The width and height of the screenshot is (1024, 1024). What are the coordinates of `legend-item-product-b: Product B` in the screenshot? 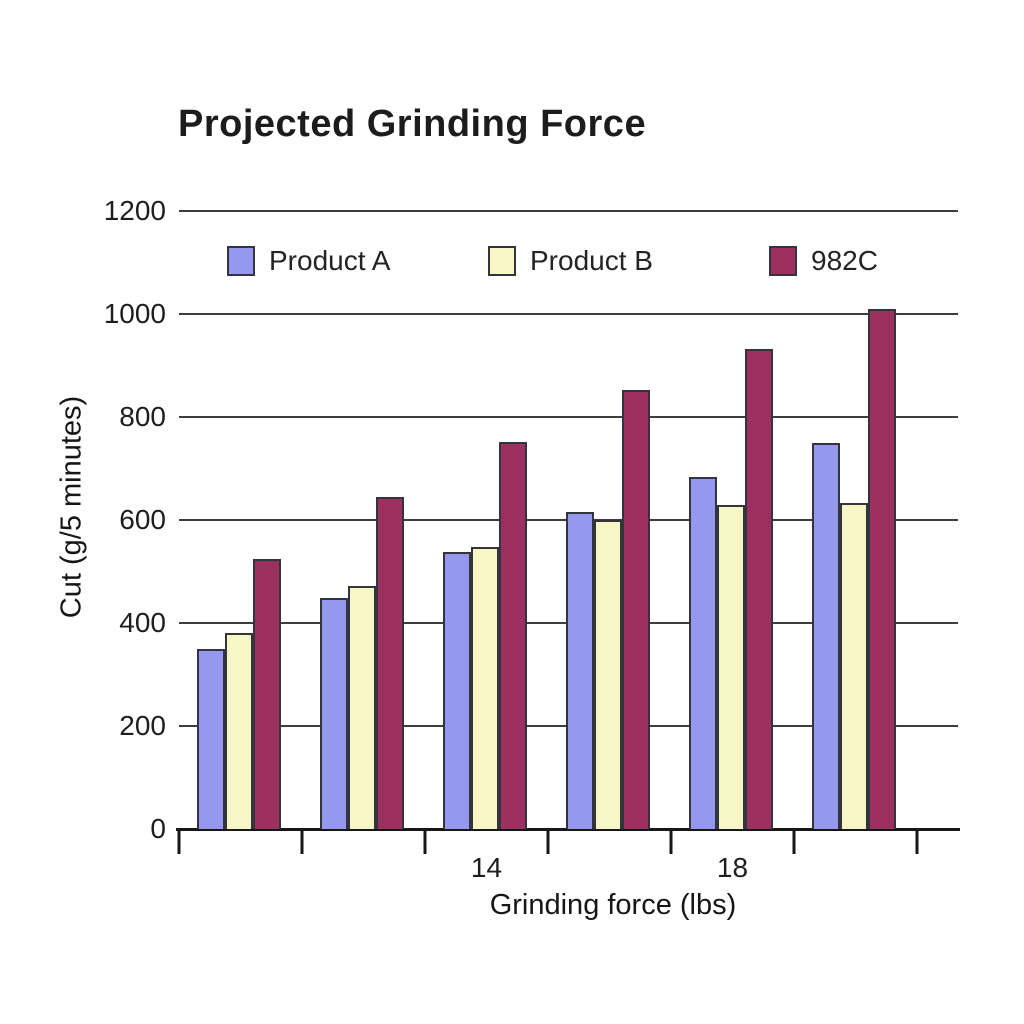 It's located at (570, 261).